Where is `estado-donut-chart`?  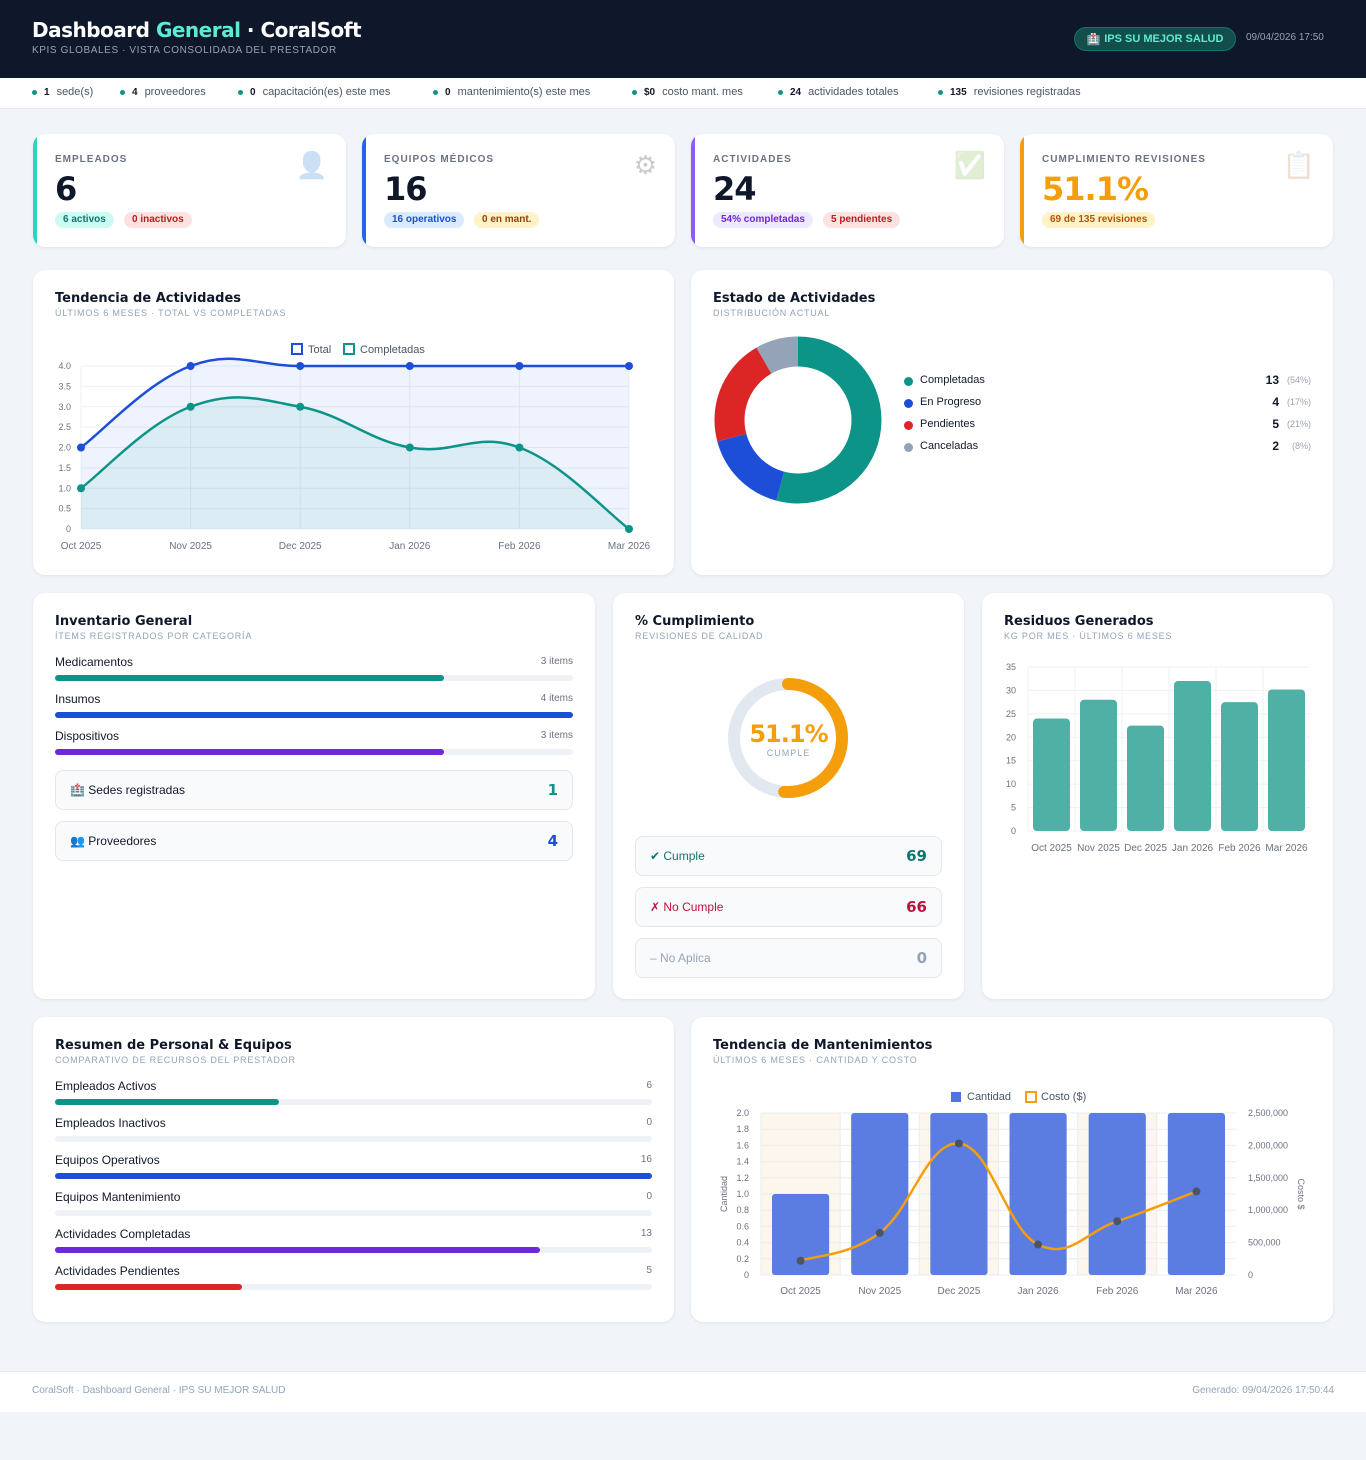
estado-donut-chart is located at coordinates (798, 420).